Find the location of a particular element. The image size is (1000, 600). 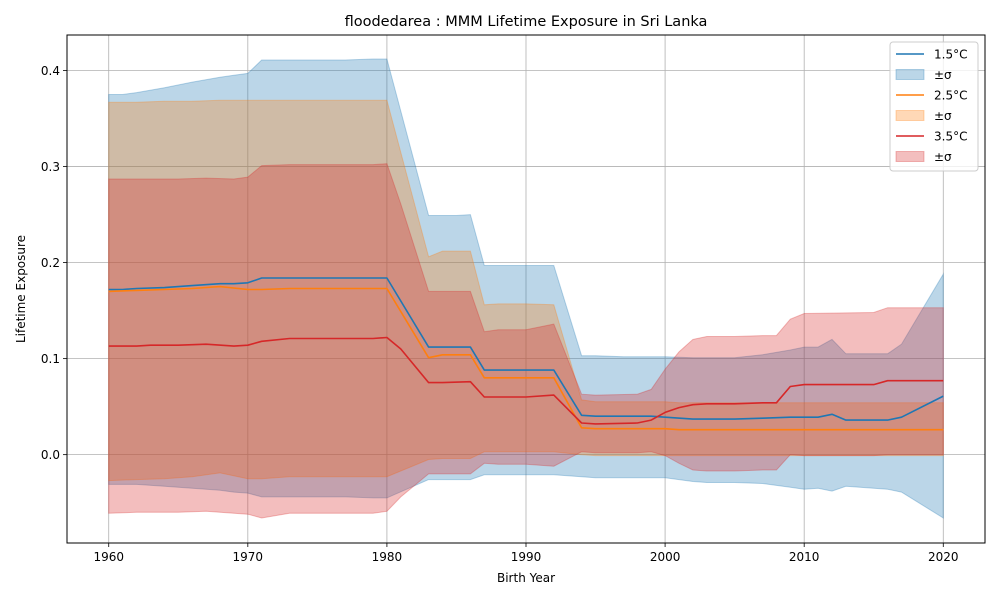

legend-series-label: 3.5°C is located at coordinates (950, 137).